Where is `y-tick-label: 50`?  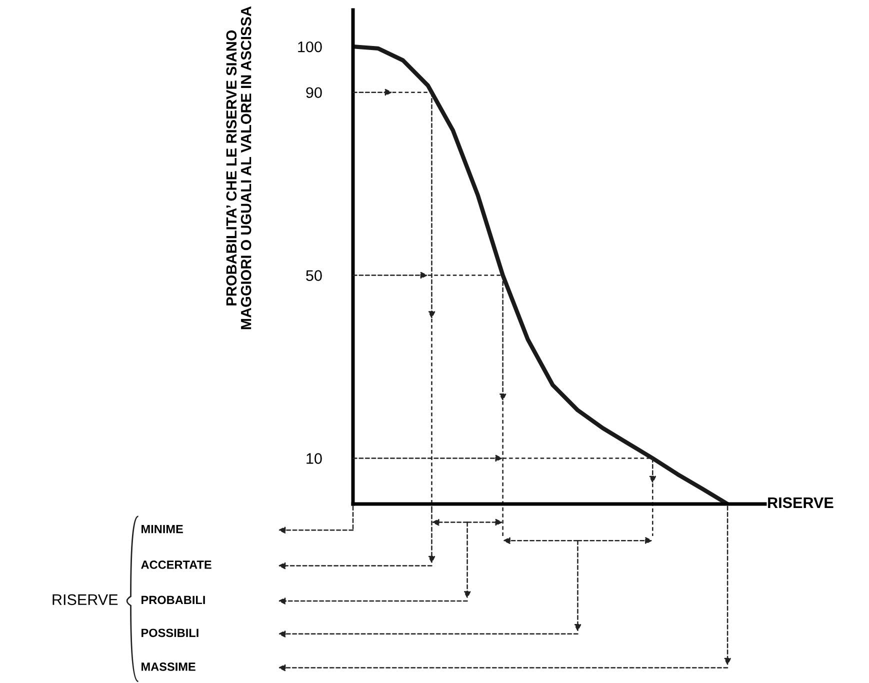
y-tick-label: 50 is located at coordinates (314, 275).